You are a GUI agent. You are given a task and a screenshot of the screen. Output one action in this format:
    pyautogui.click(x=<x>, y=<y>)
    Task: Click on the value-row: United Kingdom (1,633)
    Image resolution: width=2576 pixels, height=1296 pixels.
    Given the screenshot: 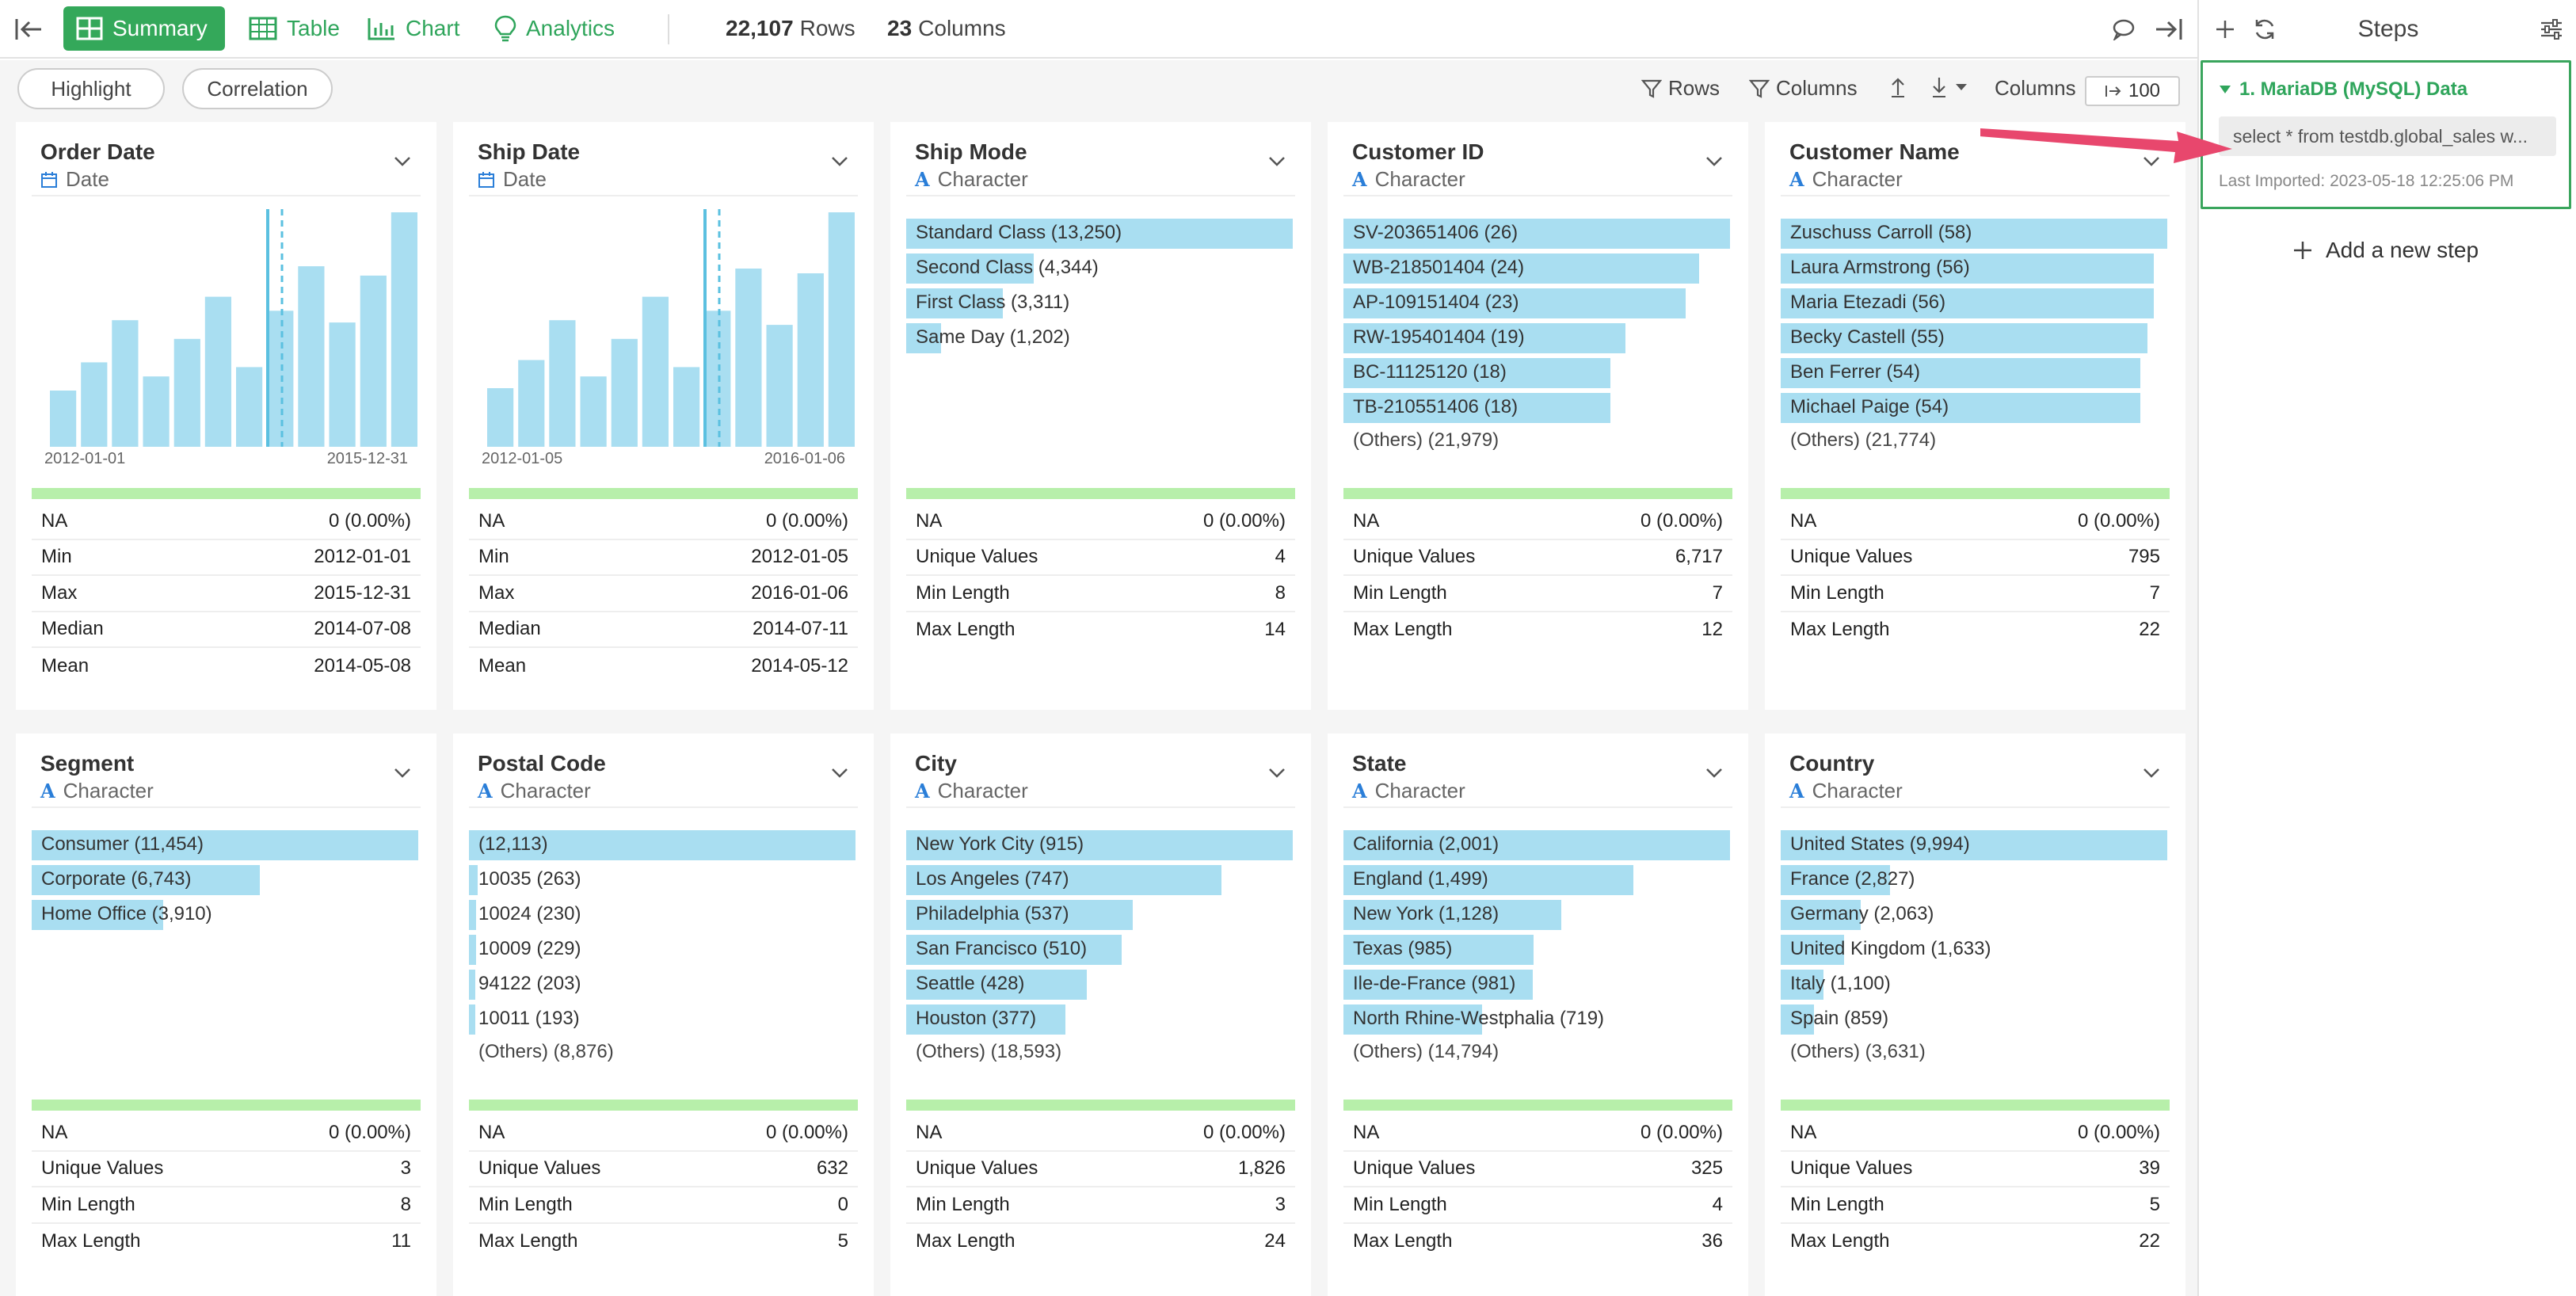 What is the action you would take?
    pyautogui.click(x=1974, y=950)
    